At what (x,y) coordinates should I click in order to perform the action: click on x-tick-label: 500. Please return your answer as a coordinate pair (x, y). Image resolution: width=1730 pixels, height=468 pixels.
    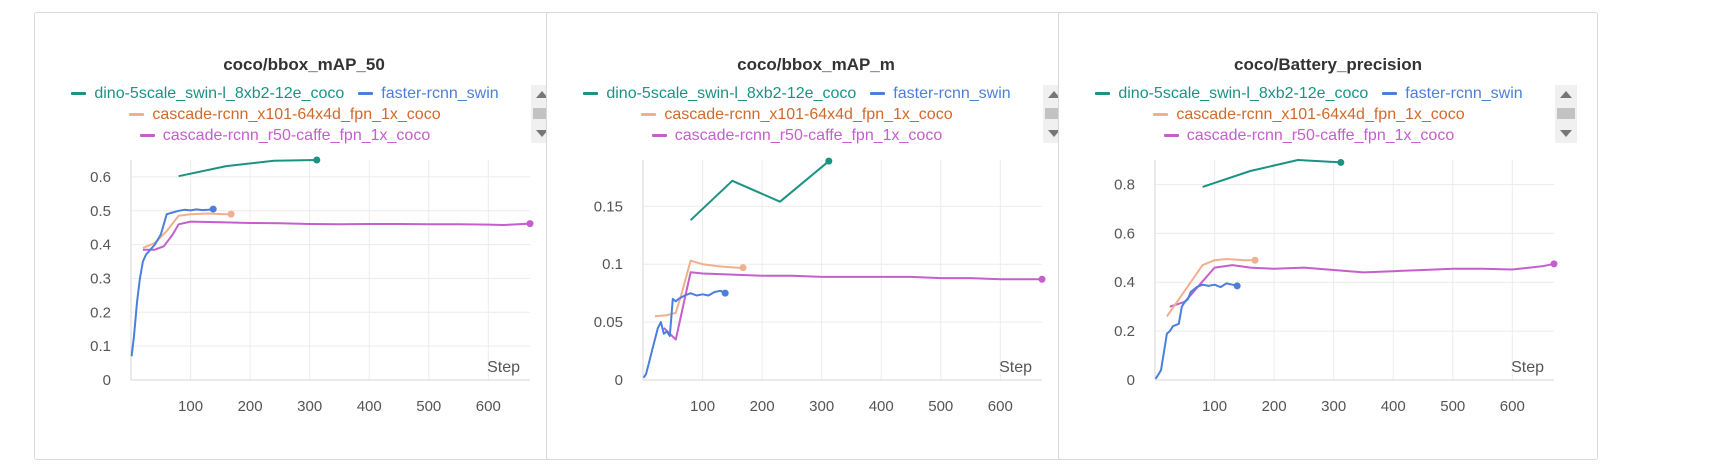
    Looking at the image, I should click on (428, 406).